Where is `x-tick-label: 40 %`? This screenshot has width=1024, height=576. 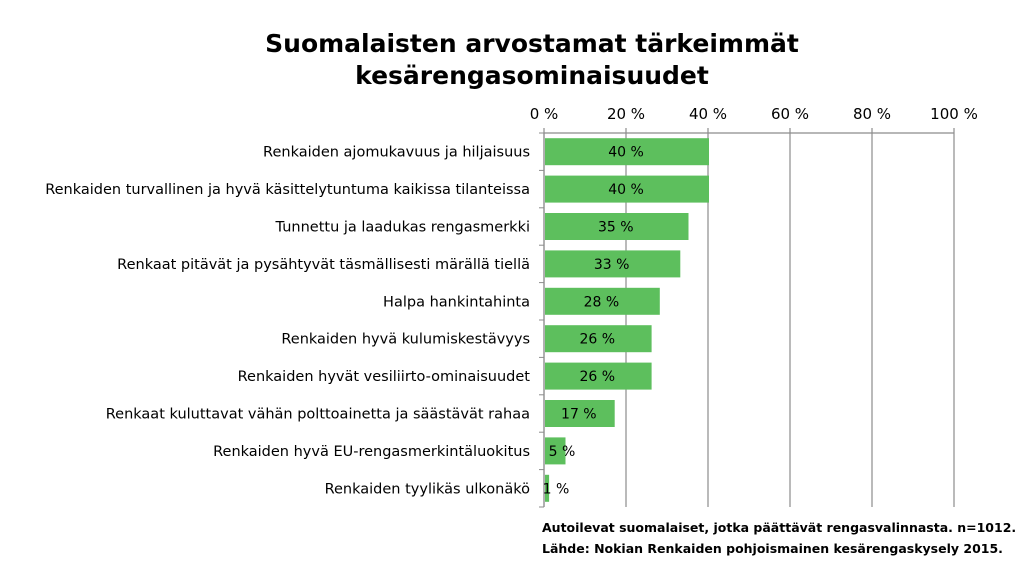
x-tick-label: 40 % is located at coordinates (708, 114).